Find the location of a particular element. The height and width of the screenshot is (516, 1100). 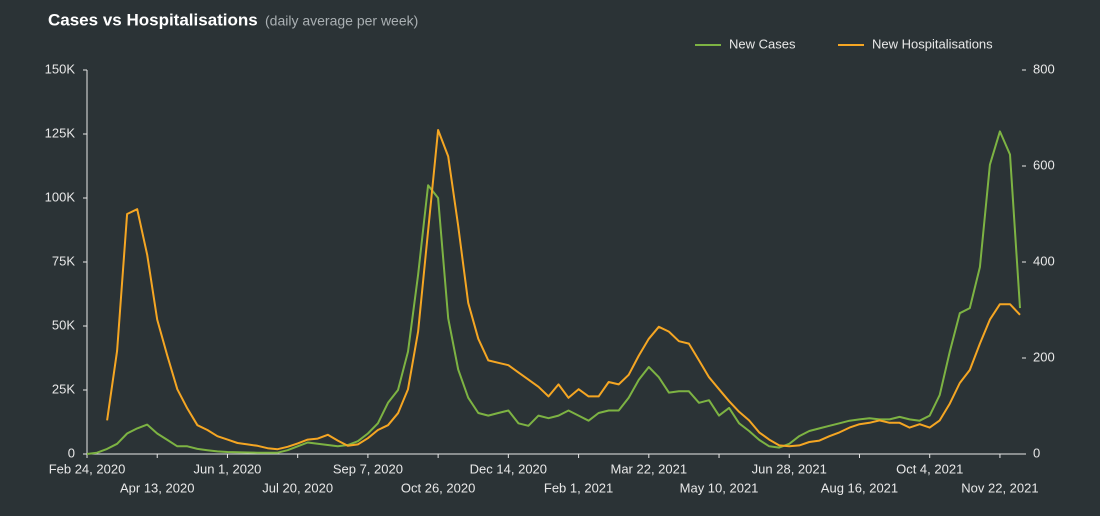

x-tick-label: Oct 26, 2020 is located at coordinates (438, 487).